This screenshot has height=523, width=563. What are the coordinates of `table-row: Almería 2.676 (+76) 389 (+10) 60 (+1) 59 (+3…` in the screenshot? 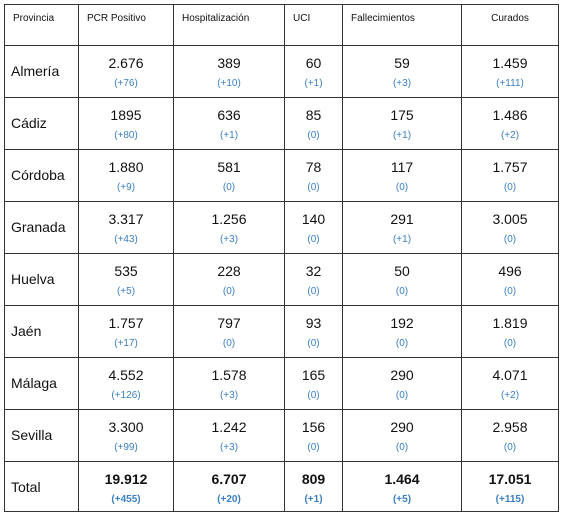 It's located at (281, 71).